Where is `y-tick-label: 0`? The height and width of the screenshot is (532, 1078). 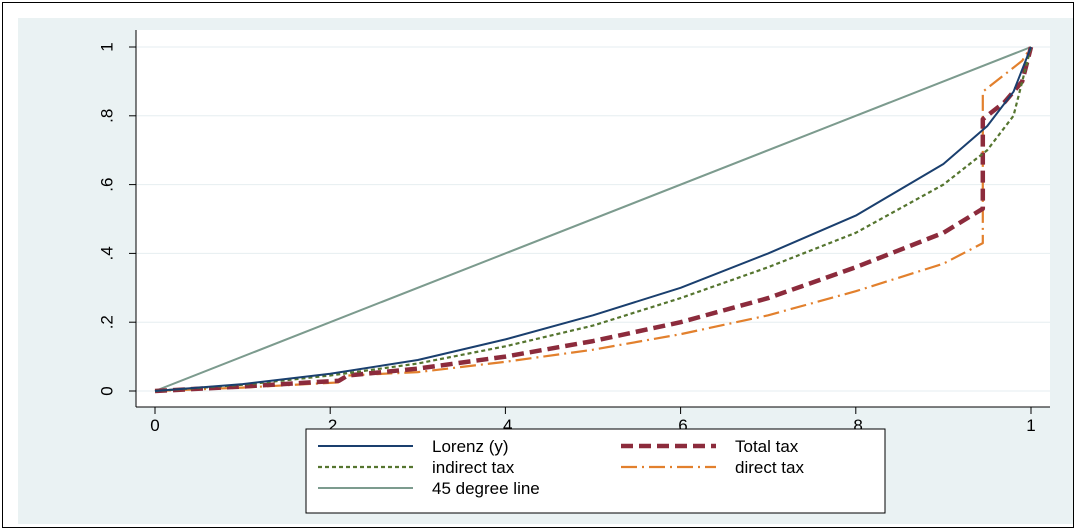
y-tick-label: 0 is located at coordinates (106, 390).